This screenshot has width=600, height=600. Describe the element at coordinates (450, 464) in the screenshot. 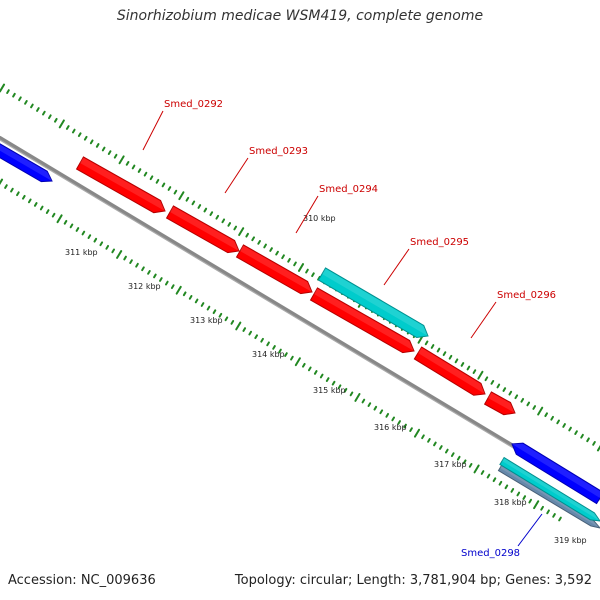

I see `tick-label: 317 kbp` at that location.